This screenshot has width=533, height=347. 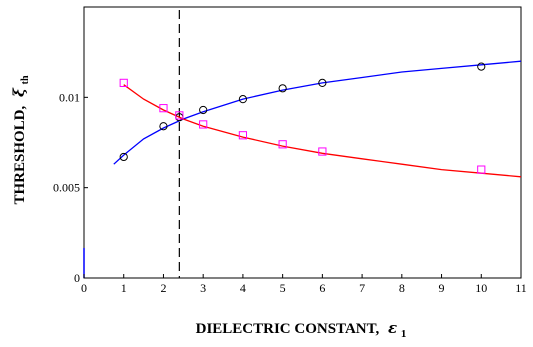 What do you see at coordinates (84, 288) in the screenshot?
I see `x-tick-label: 0` at bounding box center [84, 288].